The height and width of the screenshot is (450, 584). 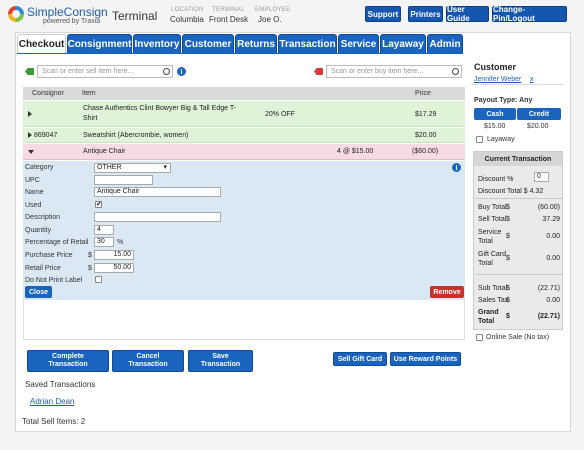 What do you see at coordinates (539, 114) in the screenshot?
I see `credit-button: Credit` at bounding box center [539, 114].